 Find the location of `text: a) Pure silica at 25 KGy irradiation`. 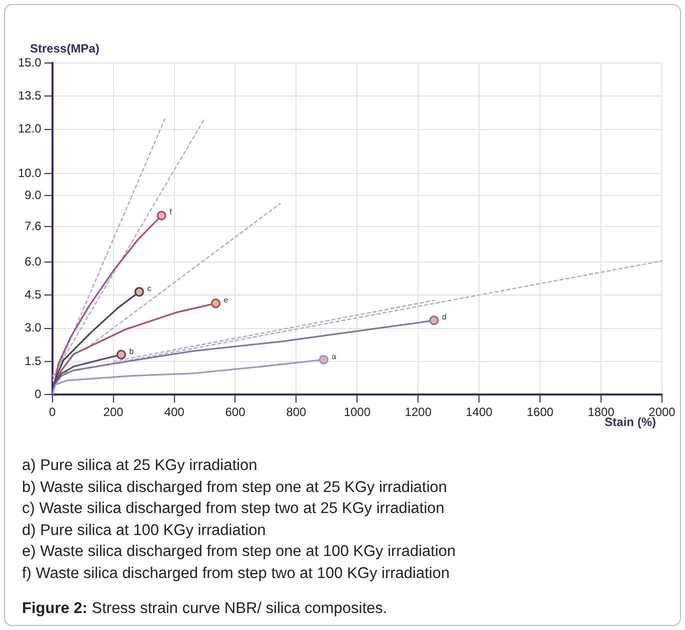

text: a) Pure silica at 25 KGy irradiation is located at coordinates (140, 466).